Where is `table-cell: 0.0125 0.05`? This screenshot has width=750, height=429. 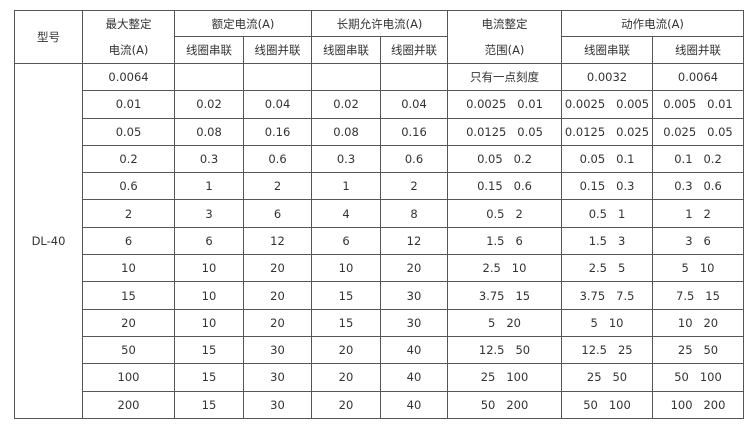
table-cell: 0.0125 0.05 is located at coordinates (504, 131).